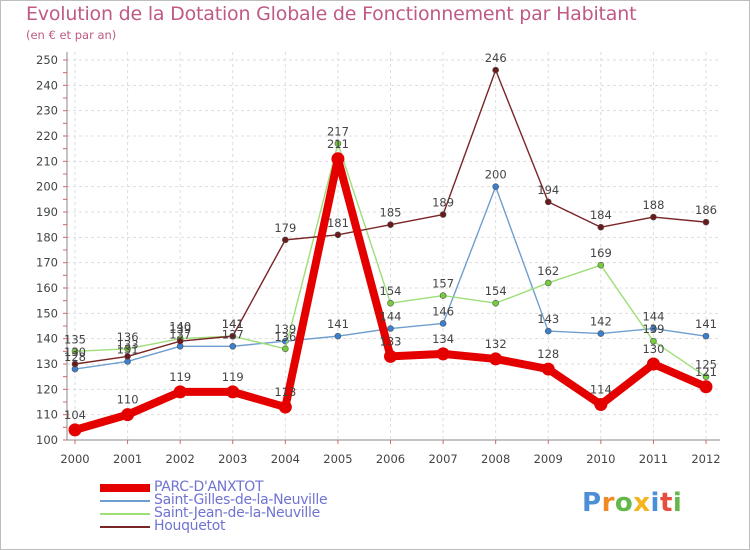  I want to click on data-label: 246, so click(496, 58).